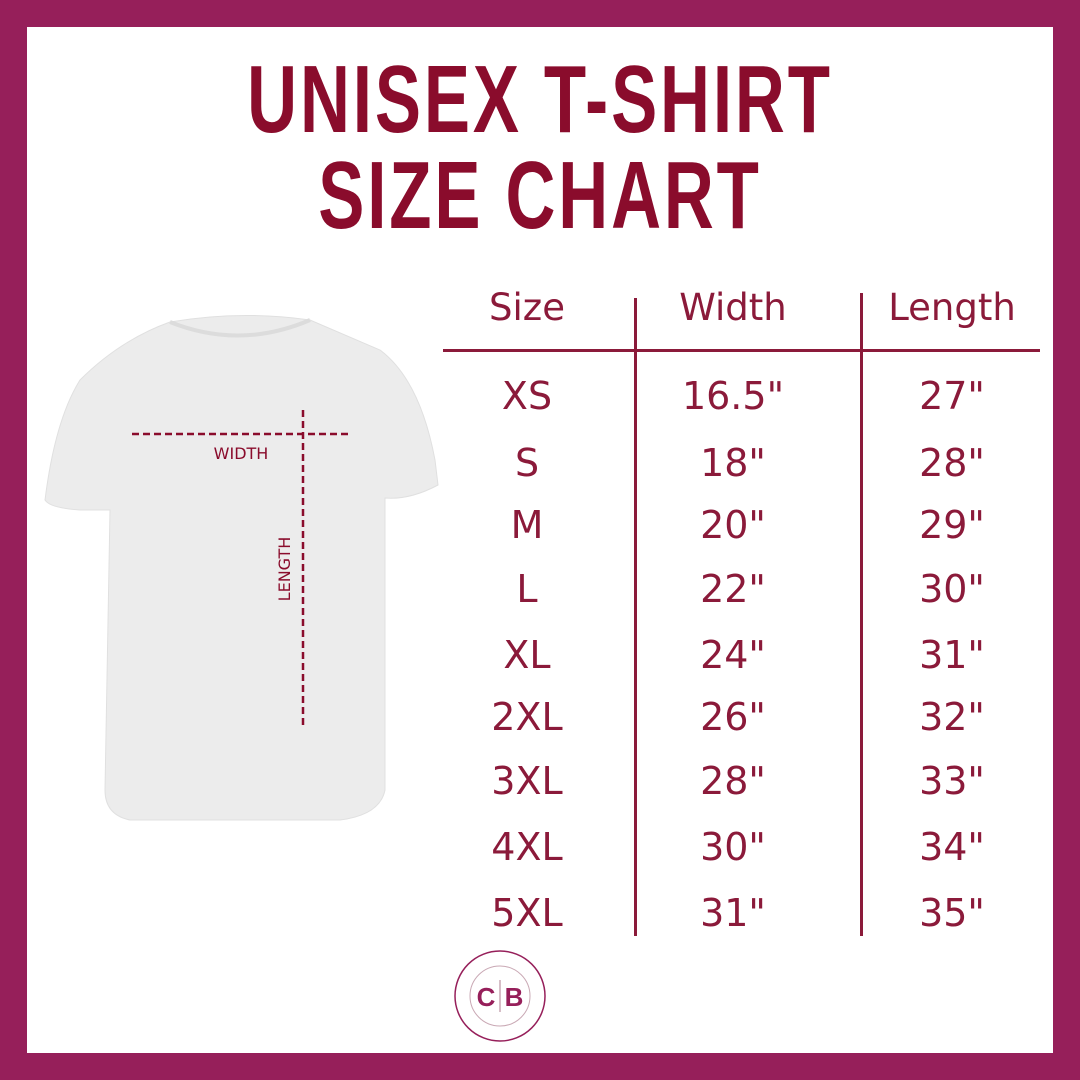 This screenshot has width=1080, height=1080. I want to click on header-size: Size, so click(527, 307).